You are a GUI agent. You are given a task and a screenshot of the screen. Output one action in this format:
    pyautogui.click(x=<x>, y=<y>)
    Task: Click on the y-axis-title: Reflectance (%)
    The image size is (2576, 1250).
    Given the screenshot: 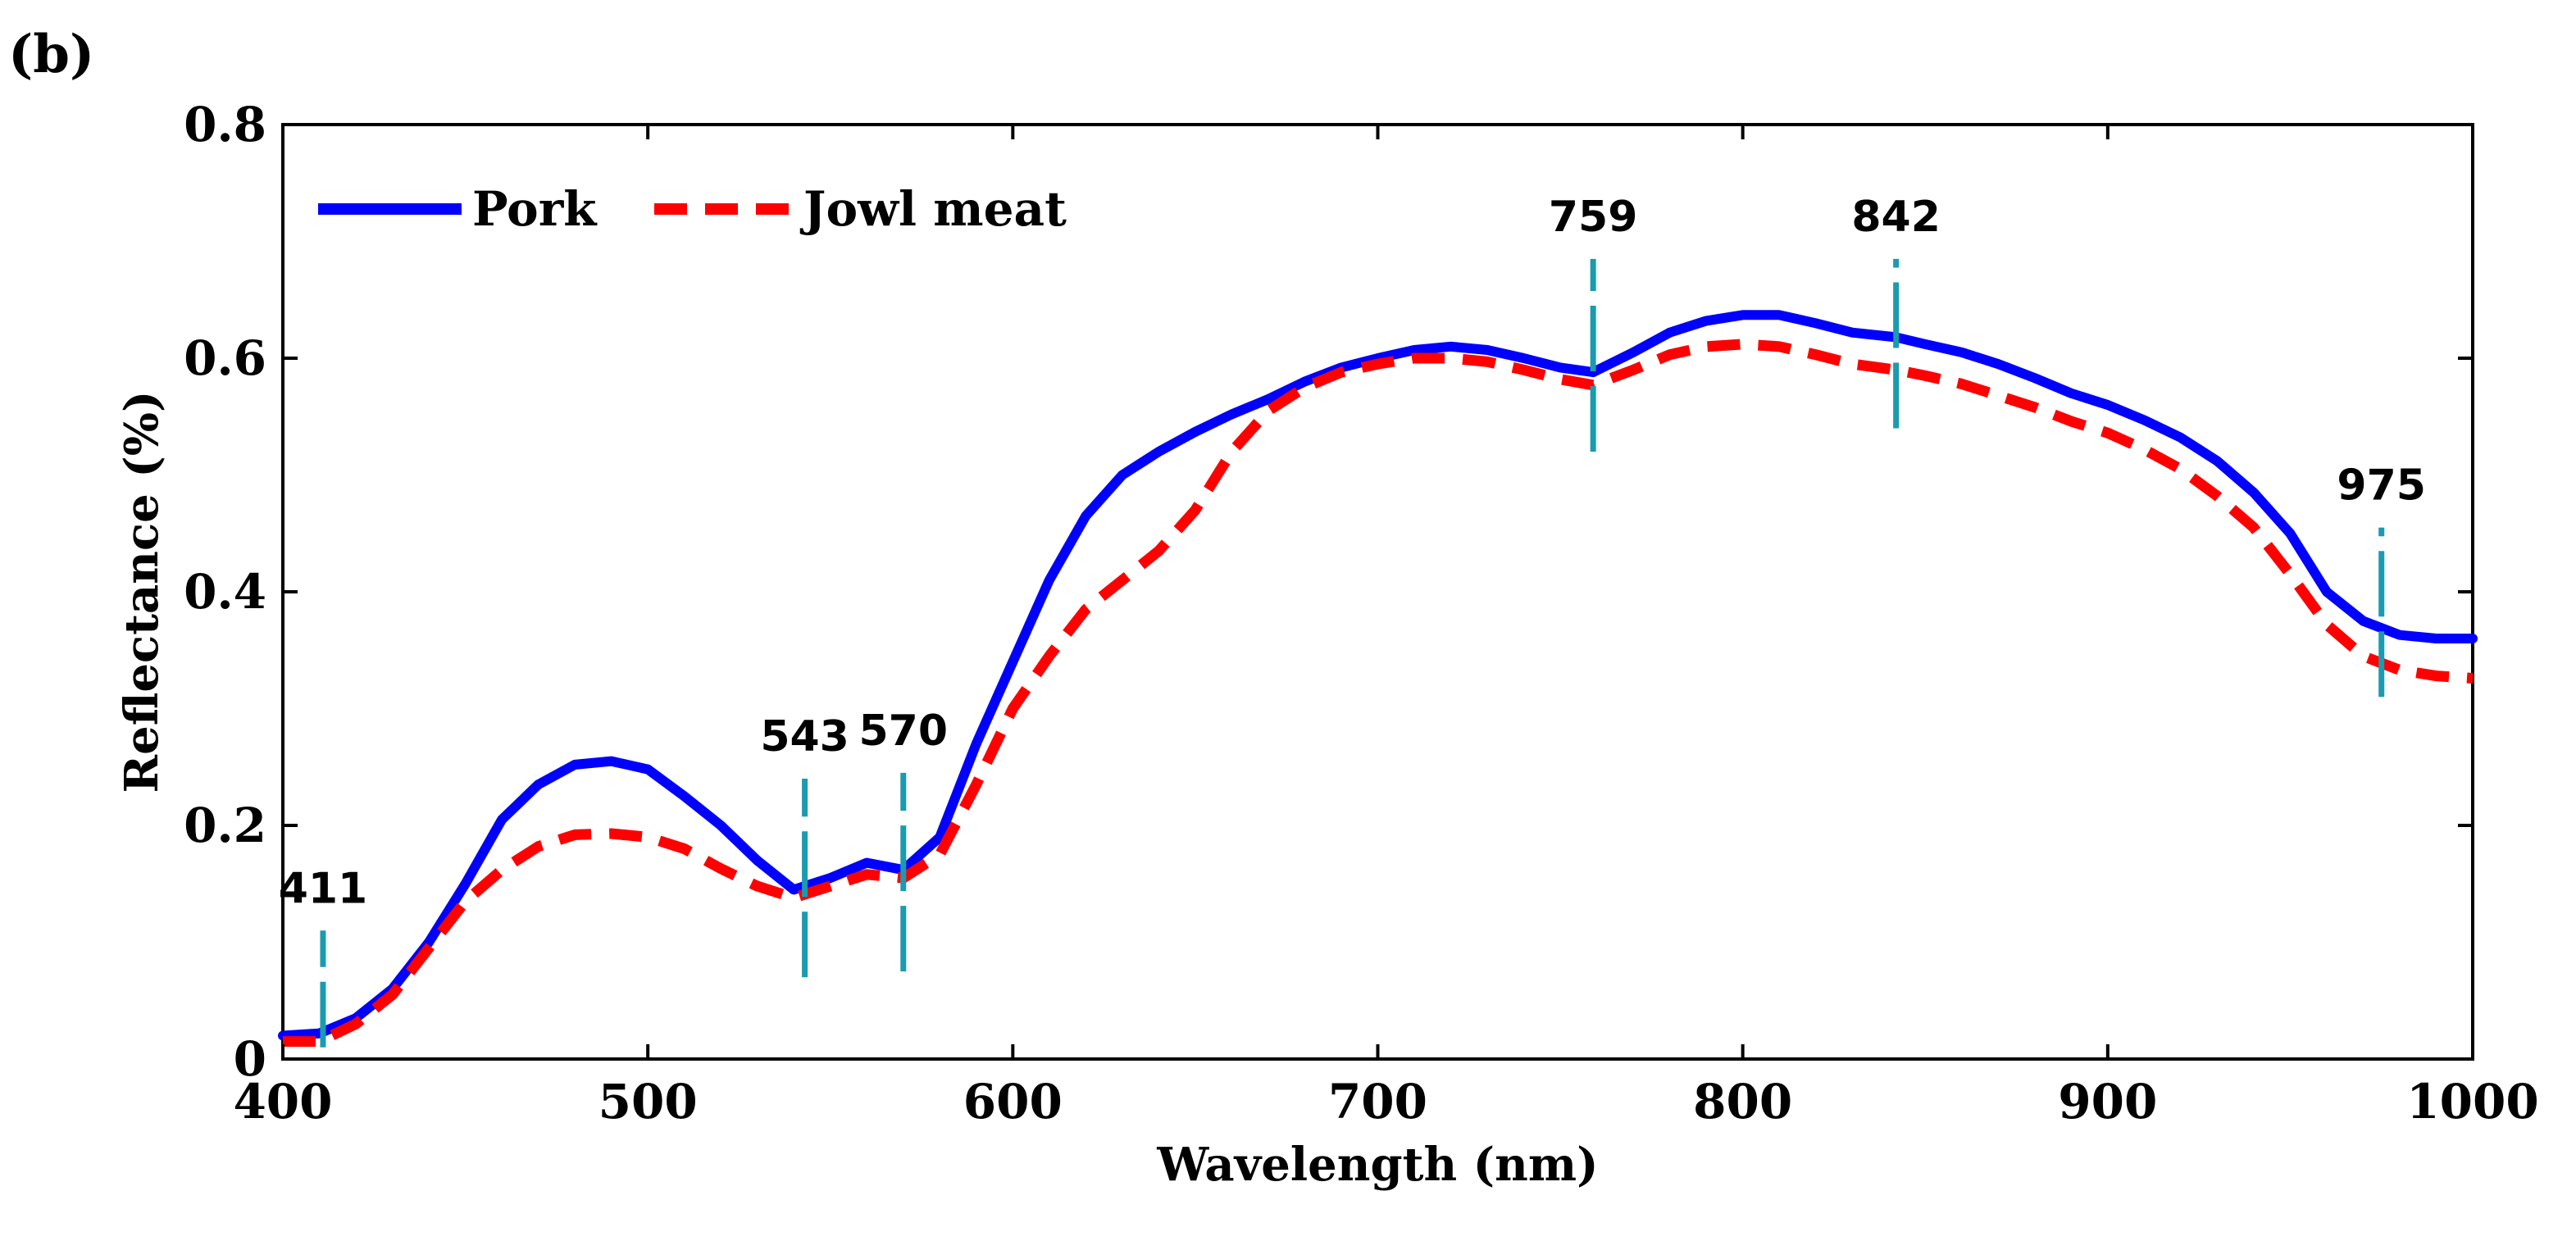 What is the action you would take?
    pyautogui.click(x=142, y=592)
    